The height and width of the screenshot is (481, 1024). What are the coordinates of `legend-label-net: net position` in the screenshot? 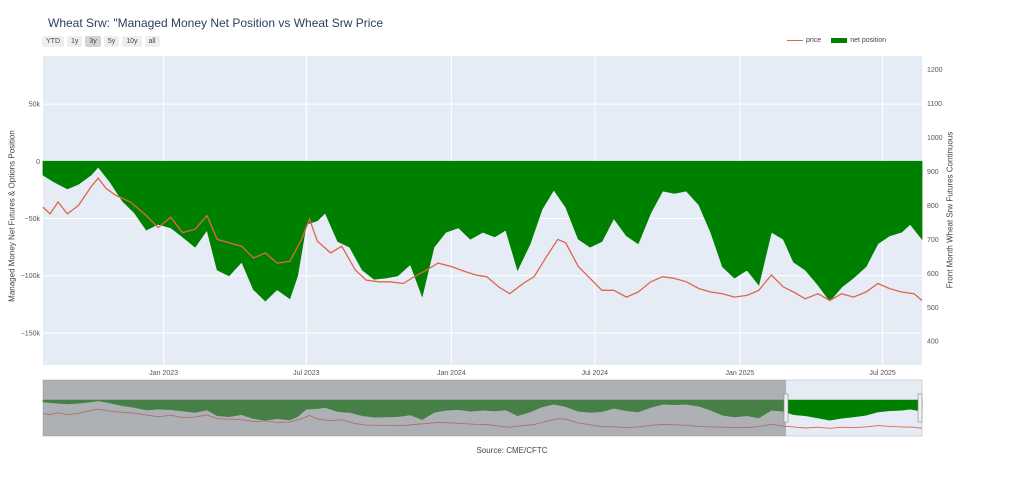 It's located at (868, 40).